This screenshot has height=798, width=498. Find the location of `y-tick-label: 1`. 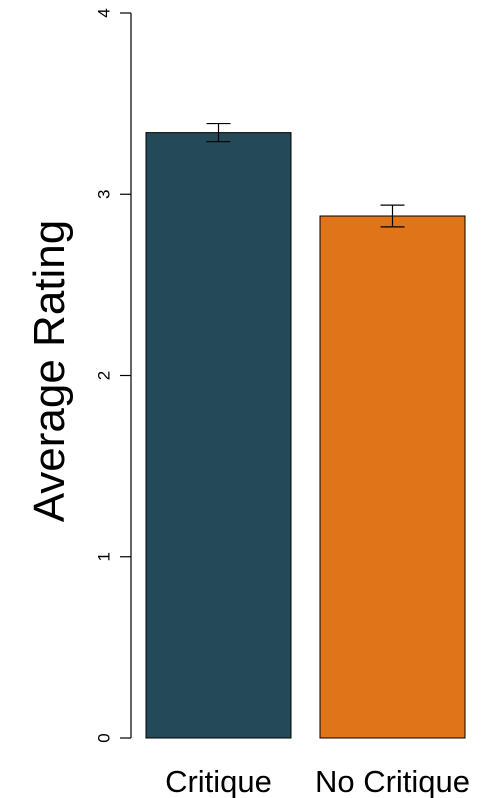

y-tick-label: 1 is located at coordinates (104, 556).